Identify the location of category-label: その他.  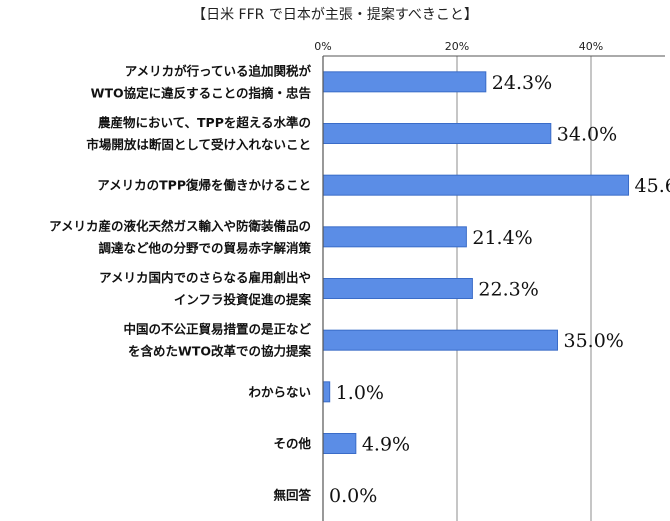
(292, 443).